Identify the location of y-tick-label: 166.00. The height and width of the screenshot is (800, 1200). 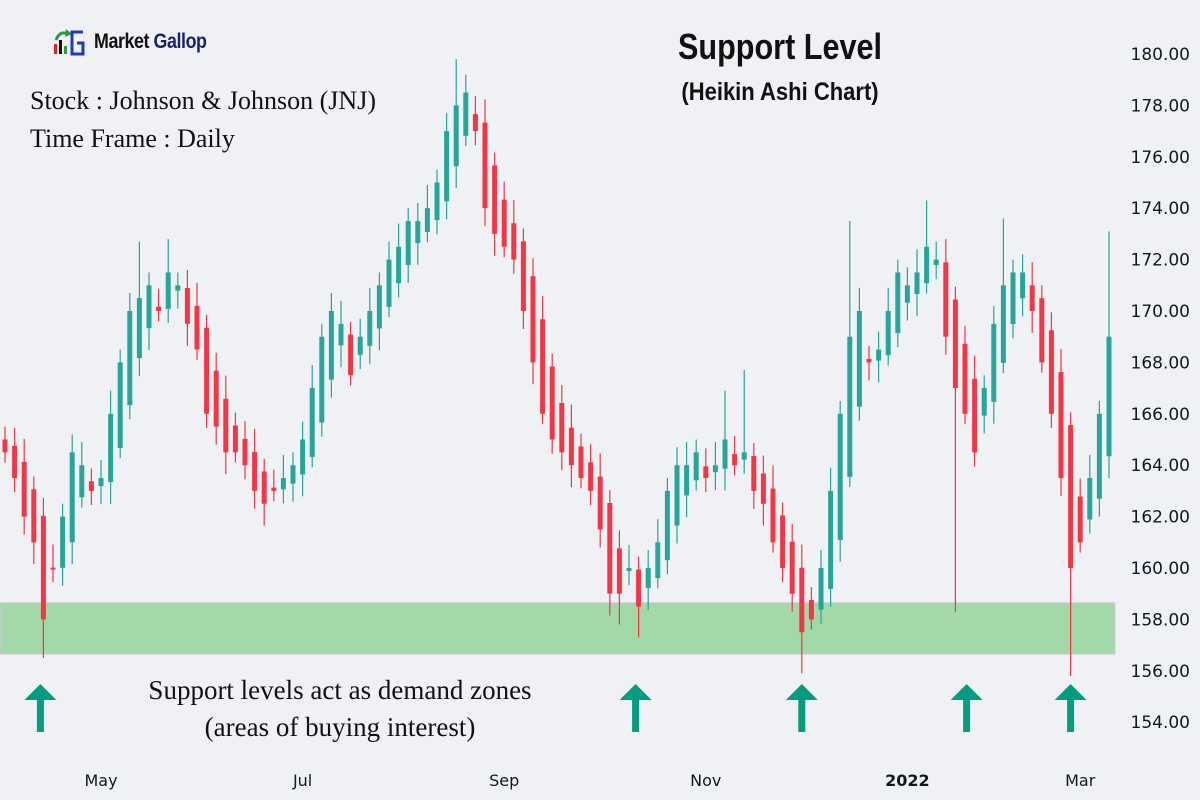
(1160, 415).